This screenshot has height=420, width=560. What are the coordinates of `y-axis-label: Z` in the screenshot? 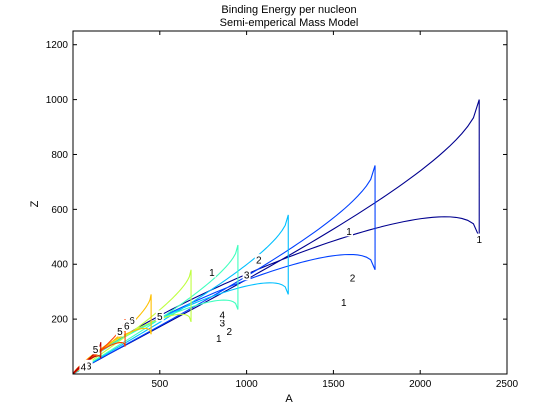 It's located at (35, 203).